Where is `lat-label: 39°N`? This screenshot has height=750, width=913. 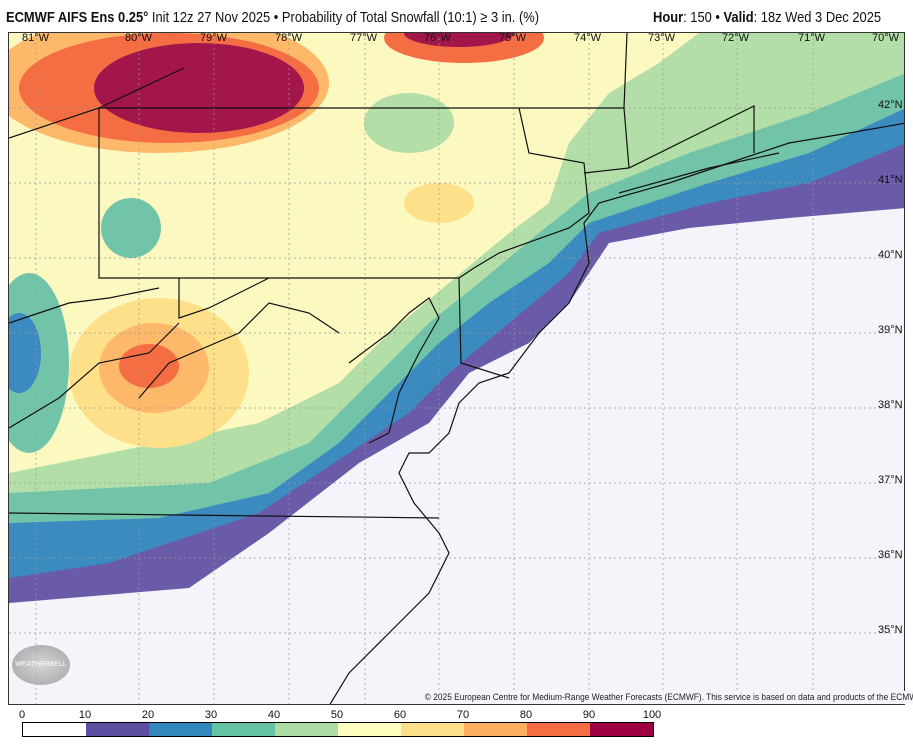
lat-label: 39°N is located at coordinates (890, 330).